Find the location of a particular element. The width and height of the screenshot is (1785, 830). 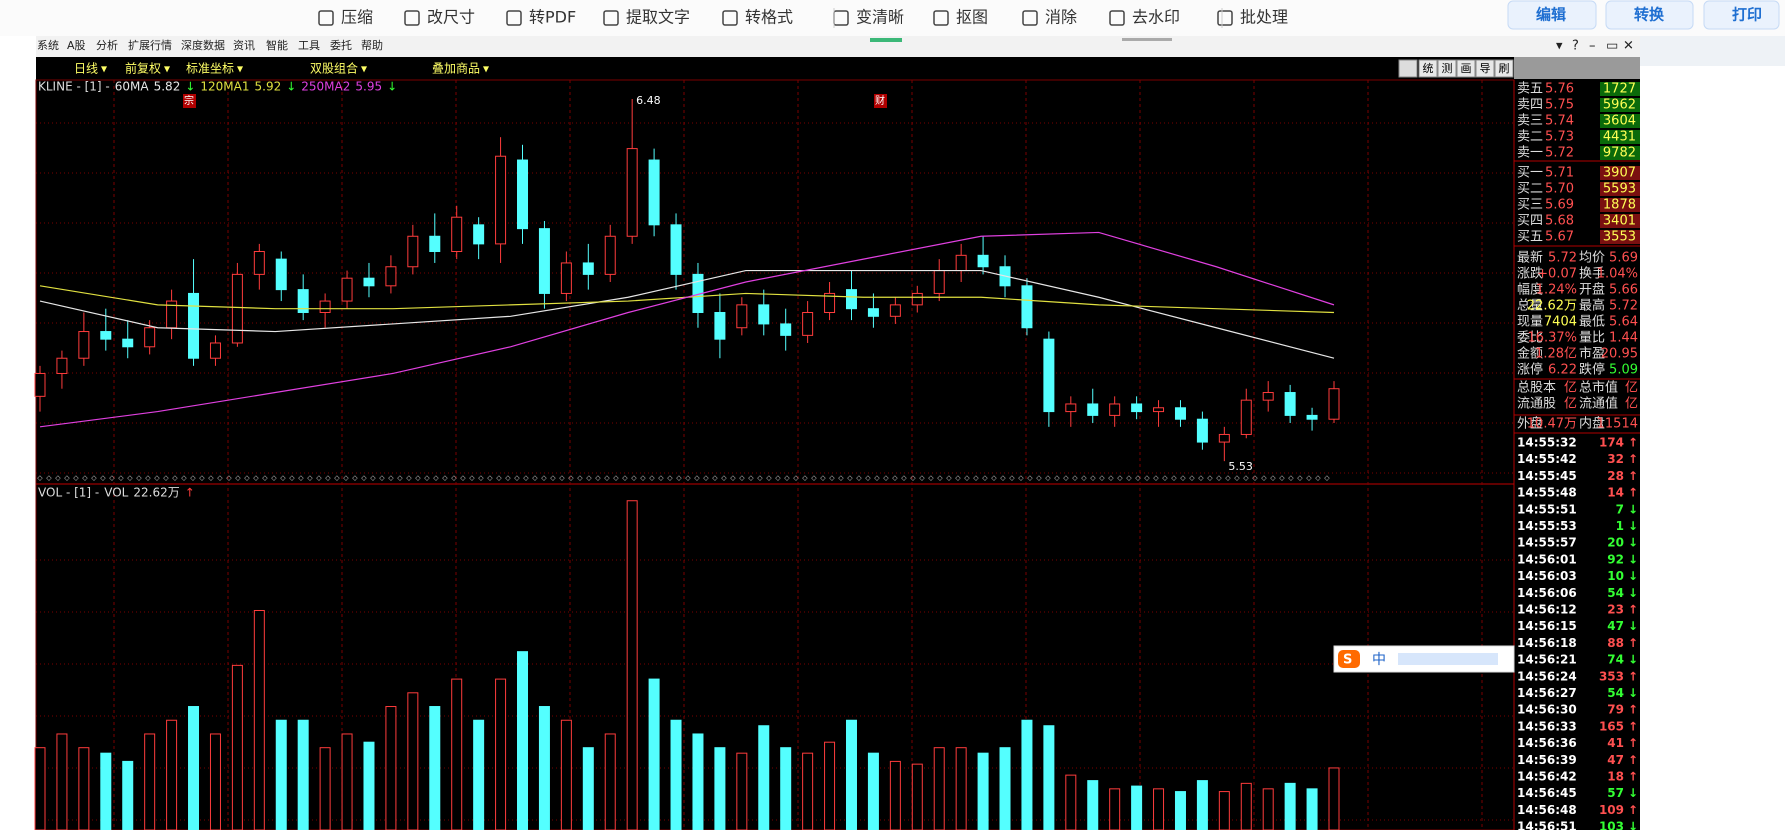

menu-item: 帮助 is located at coordinates (372, 45).